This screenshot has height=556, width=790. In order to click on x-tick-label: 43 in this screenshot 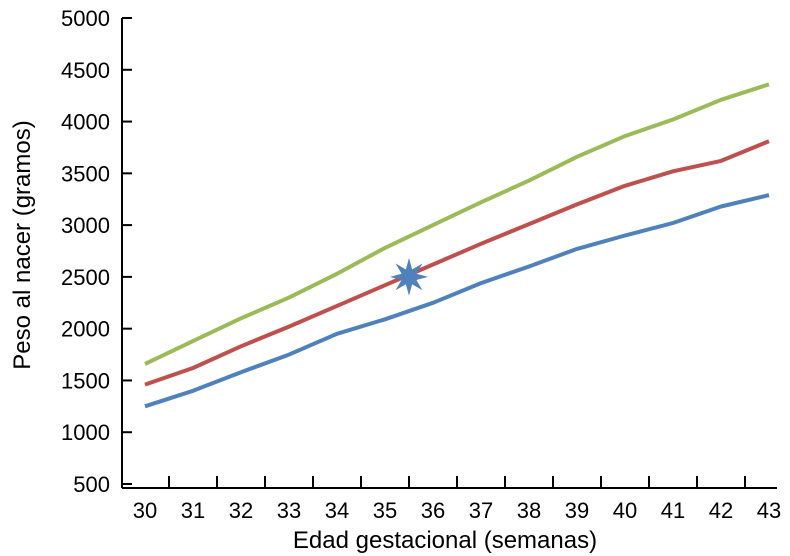, I will do `click(769, 510)`.